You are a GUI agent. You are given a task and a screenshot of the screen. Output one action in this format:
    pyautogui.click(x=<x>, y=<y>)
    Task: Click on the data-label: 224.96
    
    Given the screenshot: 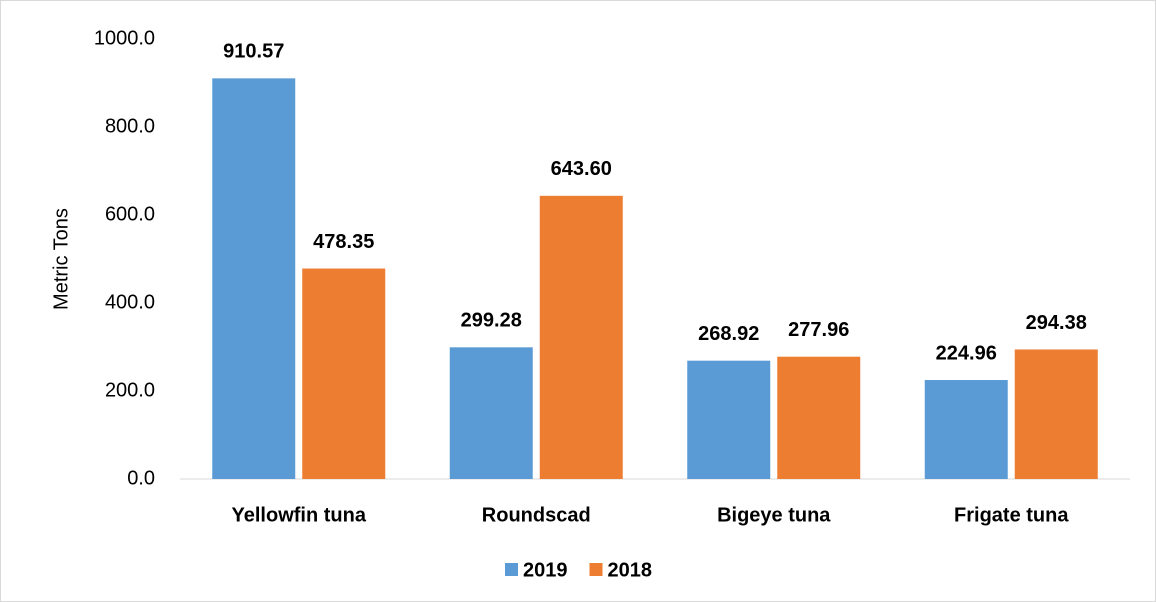 What is the action you would take?
    pyautogui.click(x=966, y=353)
    